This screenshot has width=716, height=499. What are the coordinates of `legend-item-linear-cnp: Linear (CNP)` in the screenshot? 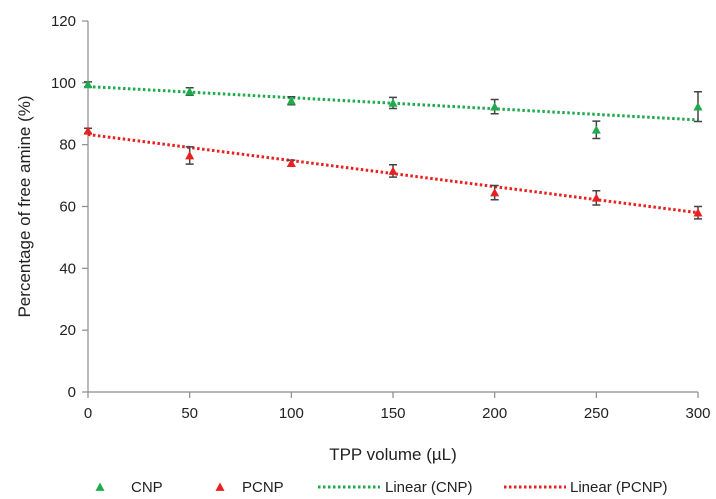 It's located at (395, 487).